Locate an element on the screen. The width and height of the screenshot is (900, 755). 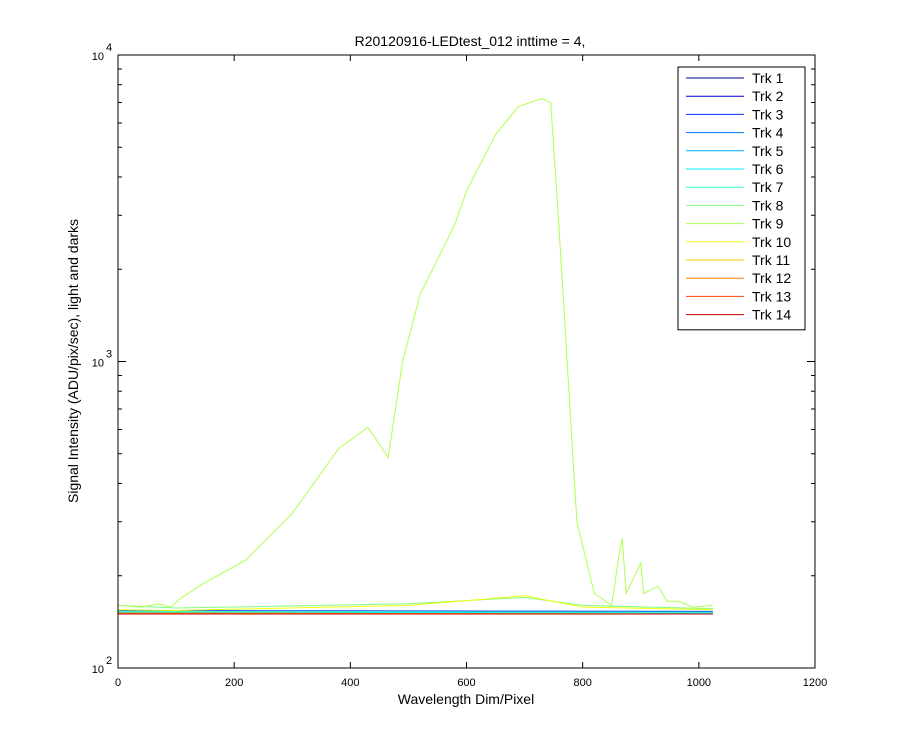
legend-entry: Trk 7 is located at coordinates (735, 187).